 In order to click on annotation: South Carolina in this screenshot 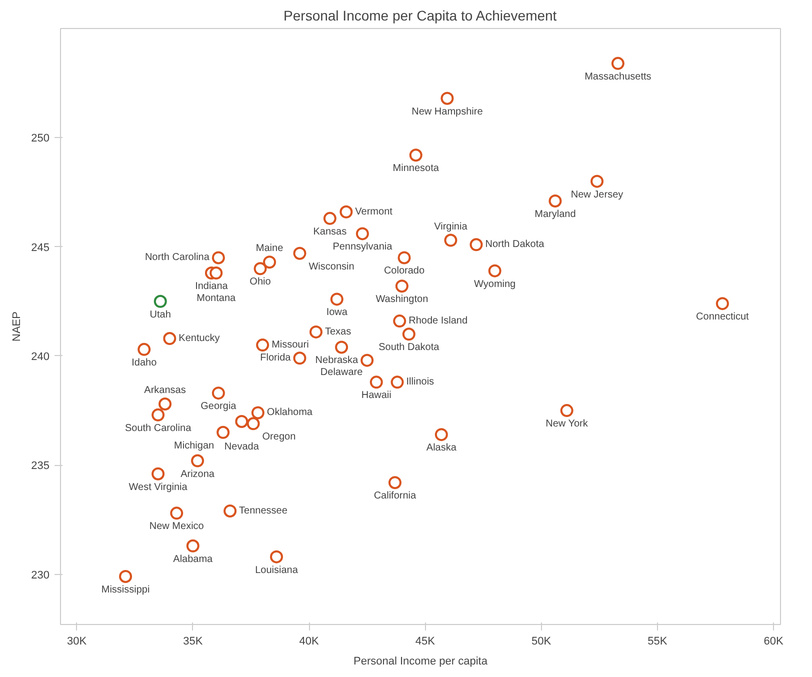, I will do `click(158, 428)`.